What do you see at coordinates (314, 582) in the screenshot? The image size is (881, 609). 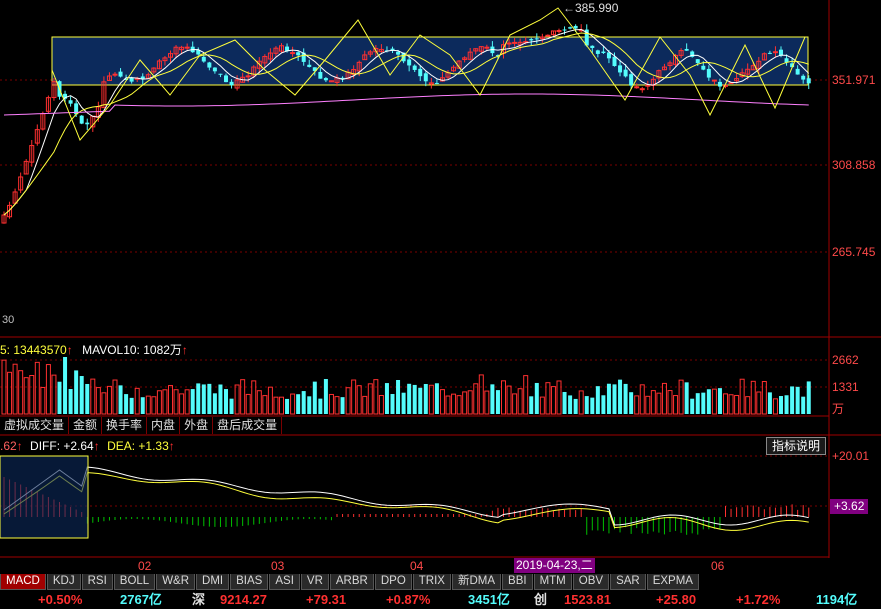 I see `tab-vr: VR` at bounding box center [314, 582].